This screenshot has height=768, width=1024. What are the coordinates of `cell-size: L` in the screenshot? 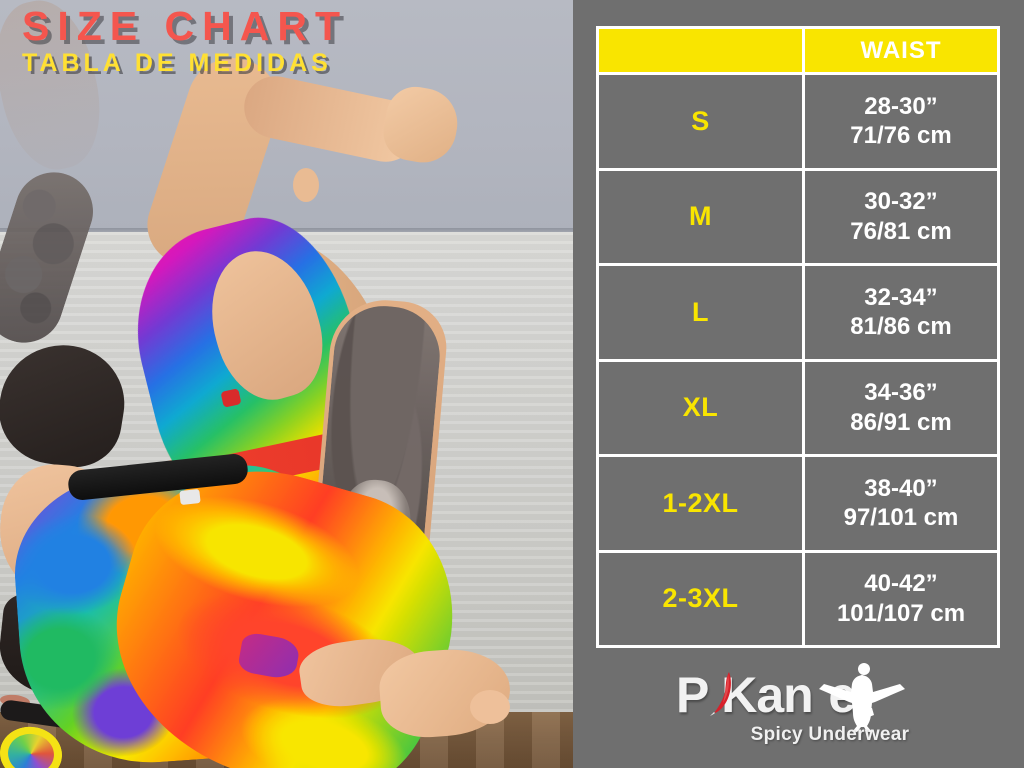 It's located at (702, 312).